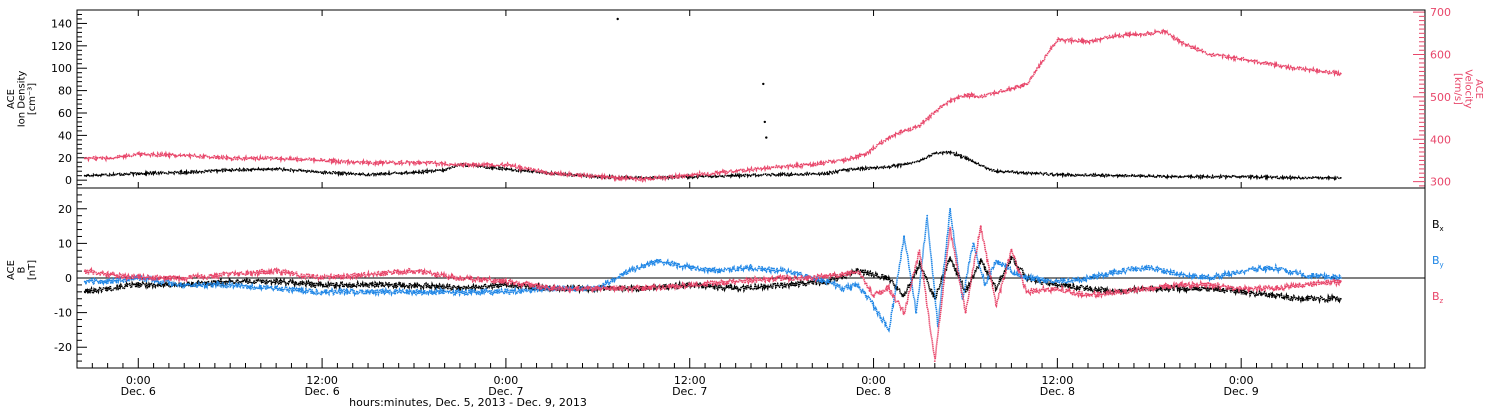  I want to click on legend-subscript: y, so click(1442, 265).